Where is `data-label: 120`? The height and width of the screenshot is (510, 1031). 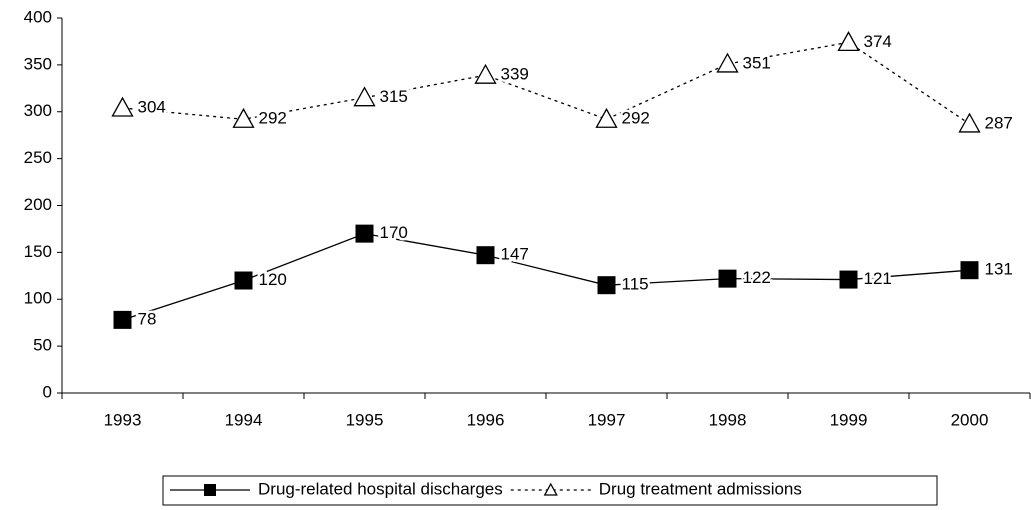
data-label: 120 is located at coordinates (273, 279).